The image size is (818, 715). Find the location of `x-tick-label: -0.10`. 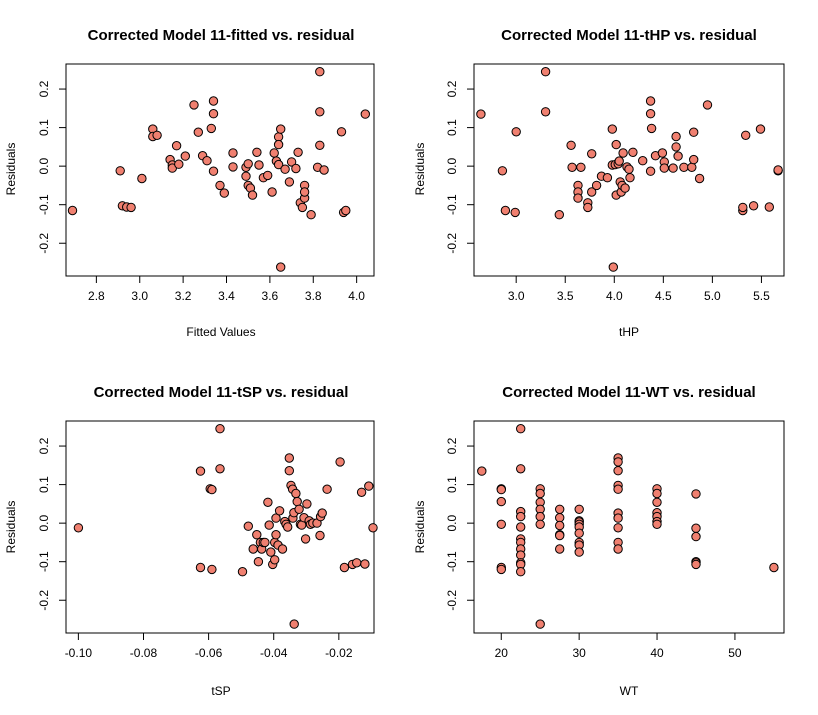

x-tick-label: -0.10 is located at coordinates (79, 653).